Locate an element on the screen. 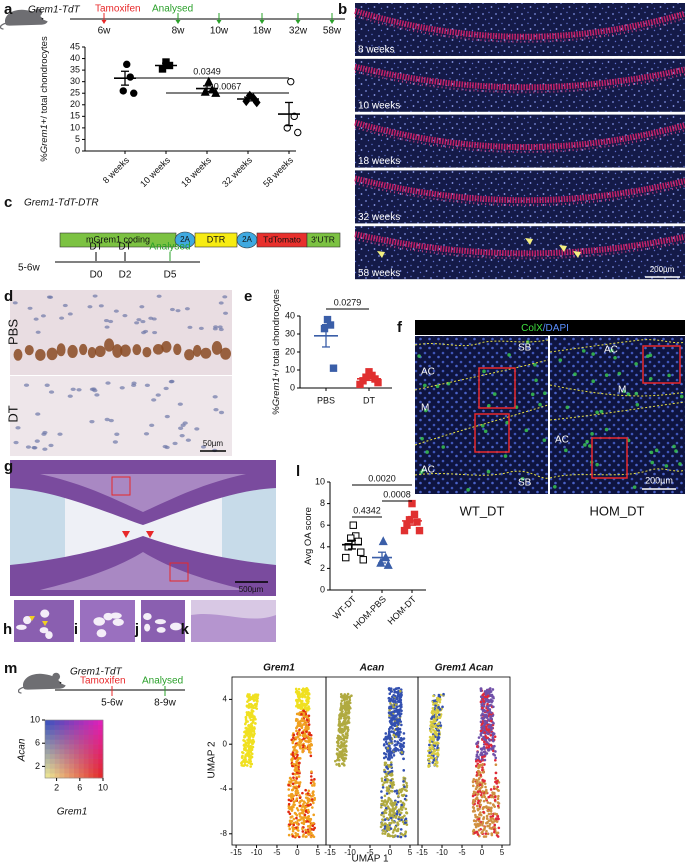 The height and width of the screenshot is (864, 685). tdtomato-band is located at coordinates (519, 244).